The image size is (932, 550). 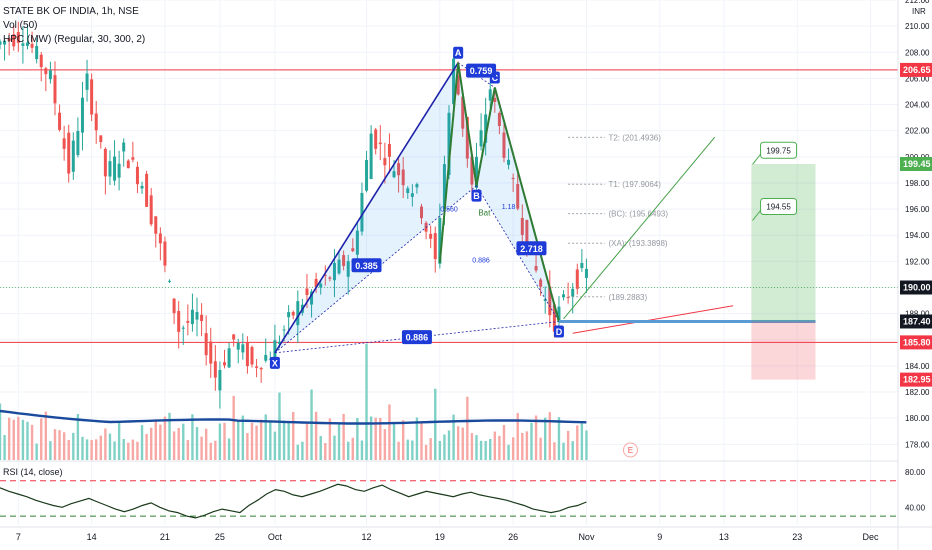 What do you see at coordinates (476, 195) in the screenshot?
I see `pivot-marker-B` at bounding box center [476, 195].